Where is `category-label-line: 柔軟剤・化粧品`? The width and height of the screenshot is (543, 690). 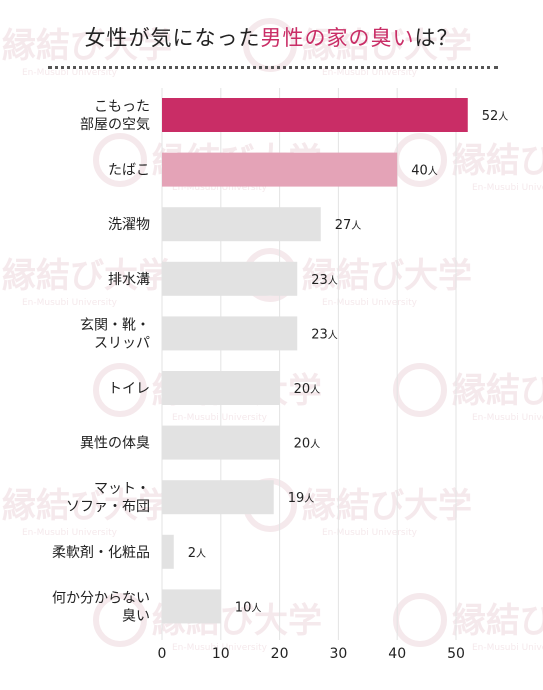 category-label-line: 柔軟剤・化粧品 is located at coordinates (101, 553).